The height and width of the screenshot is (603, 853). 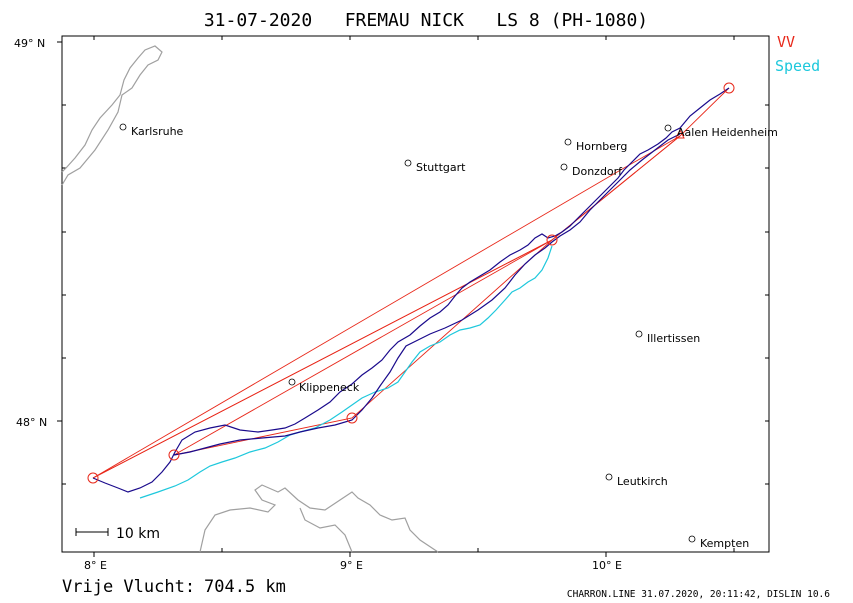 I want to click on town-aalen-heidenheim: Aalen Heidenheim, so click(x=727, y=132).